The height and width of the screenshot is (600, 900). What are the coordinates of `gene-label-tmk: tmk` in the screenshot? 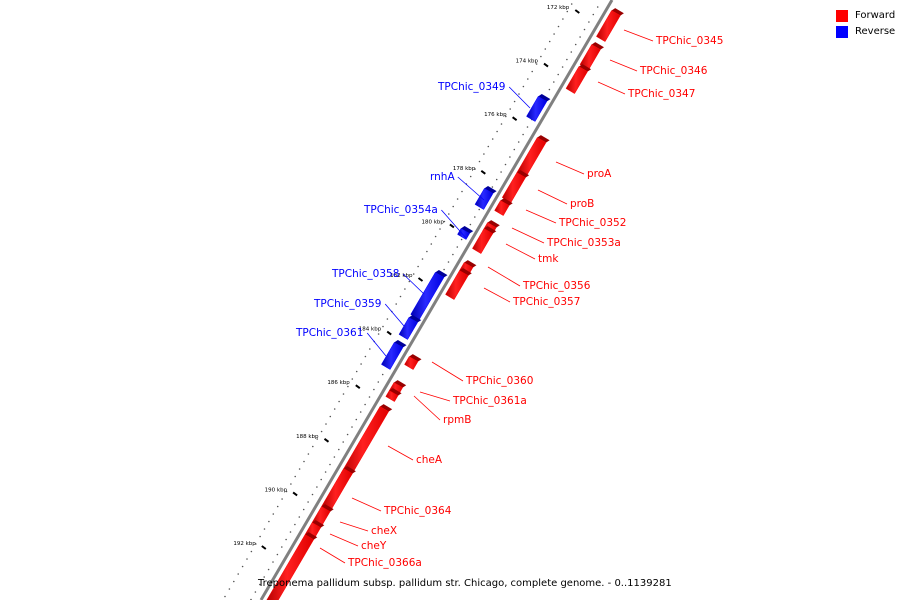 It's located at (548, 259).